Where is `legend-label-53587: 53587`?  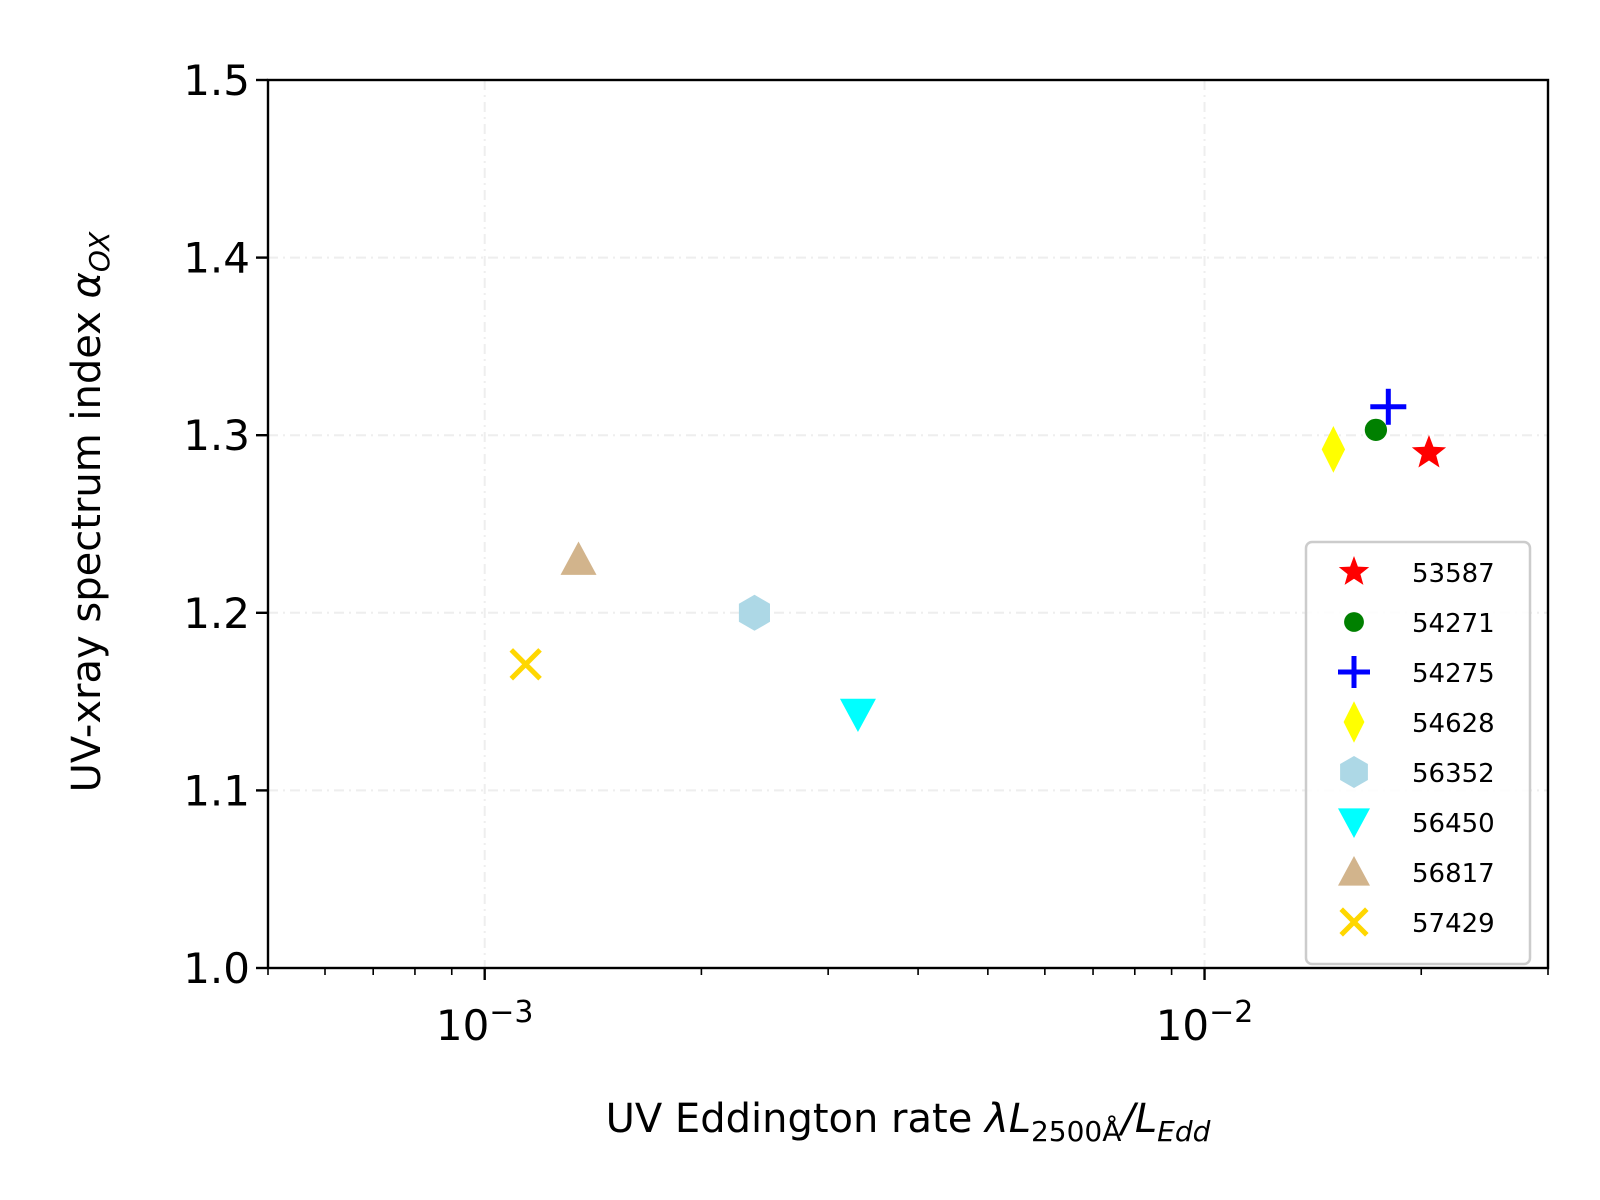
legend-label-53587: 53587 is located at coordinates (1453, 574).